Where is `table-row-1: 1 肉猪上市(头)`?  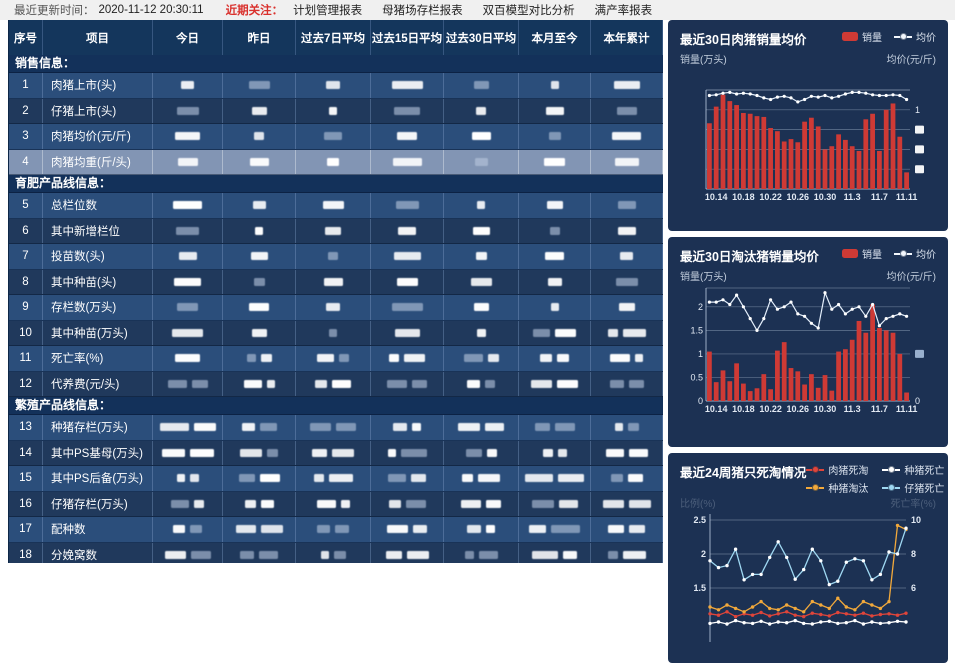 table-row-1: 1 肉猪上市(头) is located at coordinates (336, 86).